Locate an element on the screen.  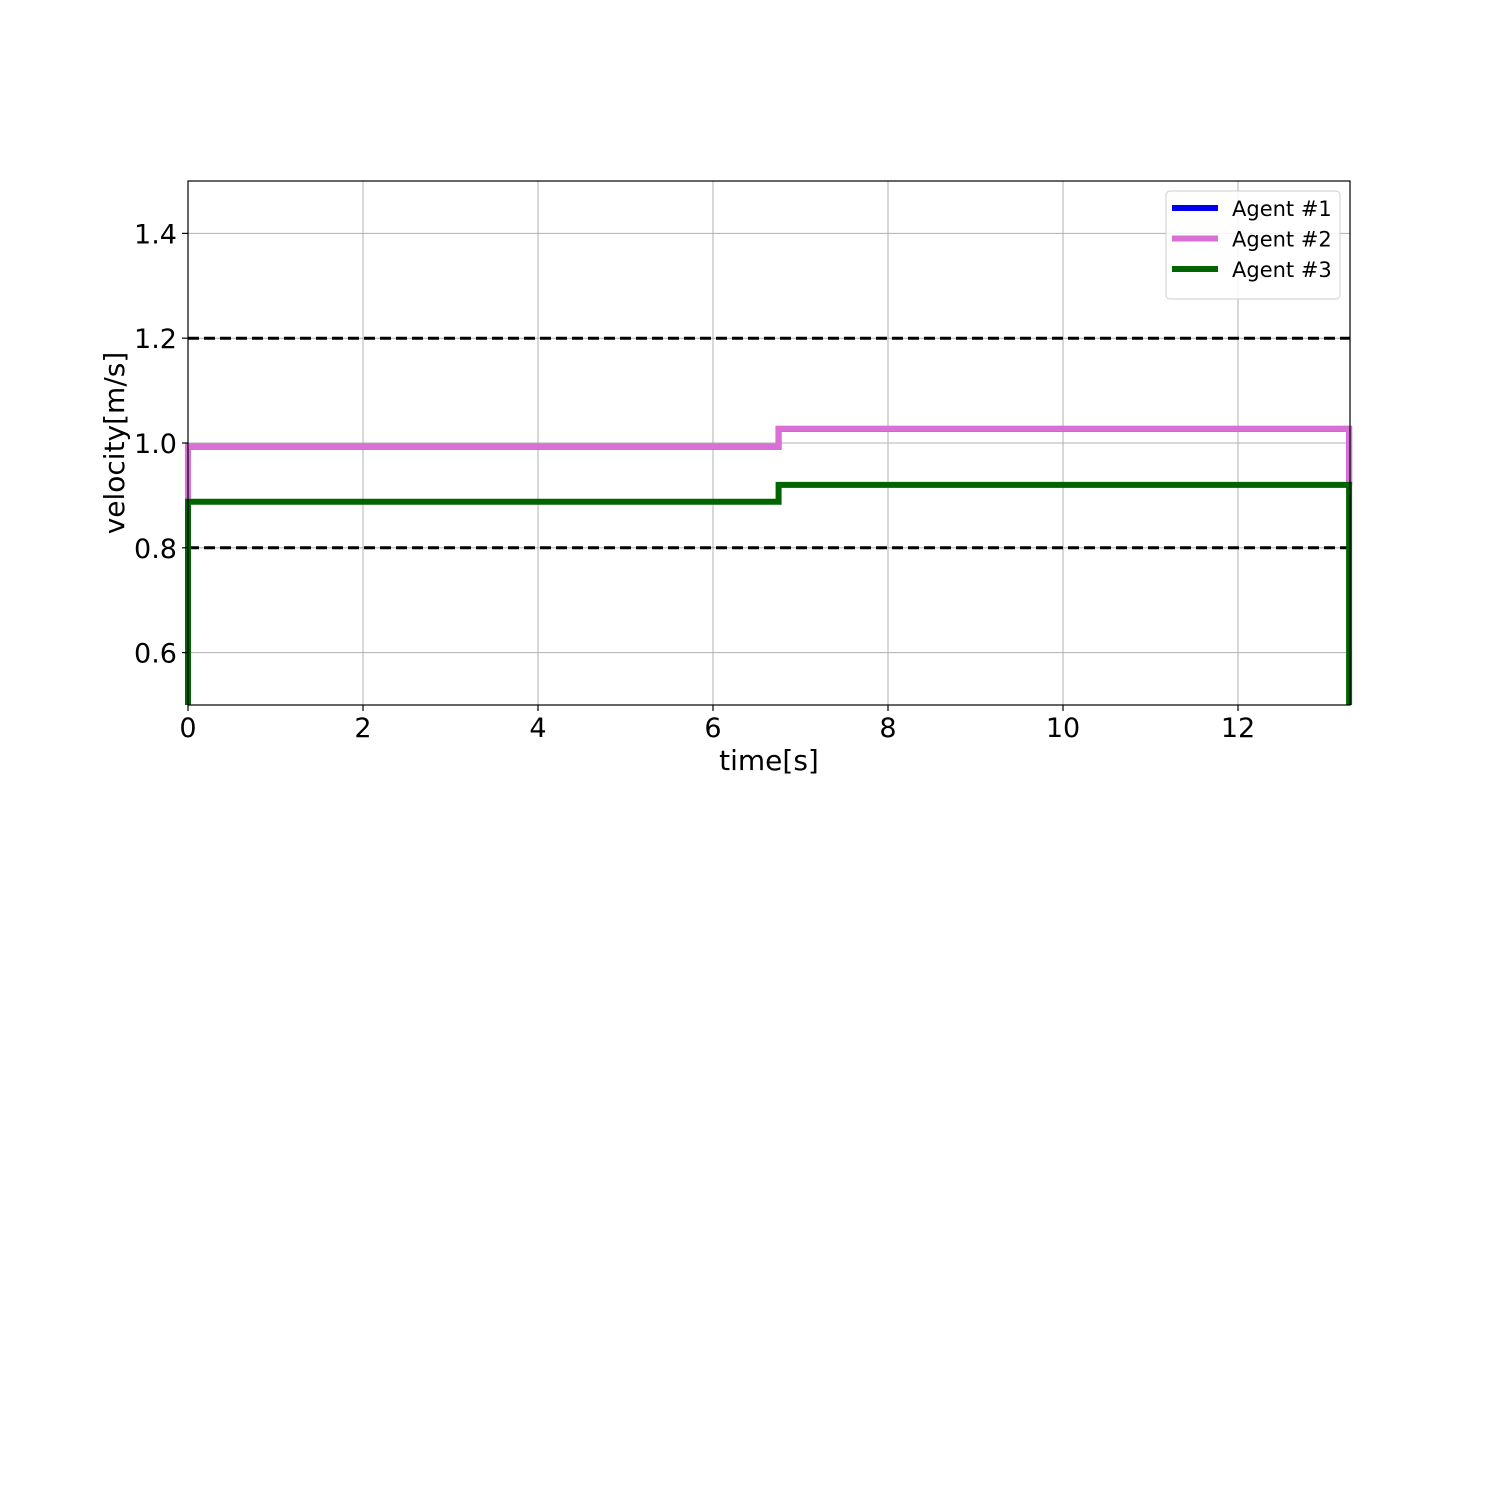
legend-label: Agent #2 is located at coordinates (1282, 240).